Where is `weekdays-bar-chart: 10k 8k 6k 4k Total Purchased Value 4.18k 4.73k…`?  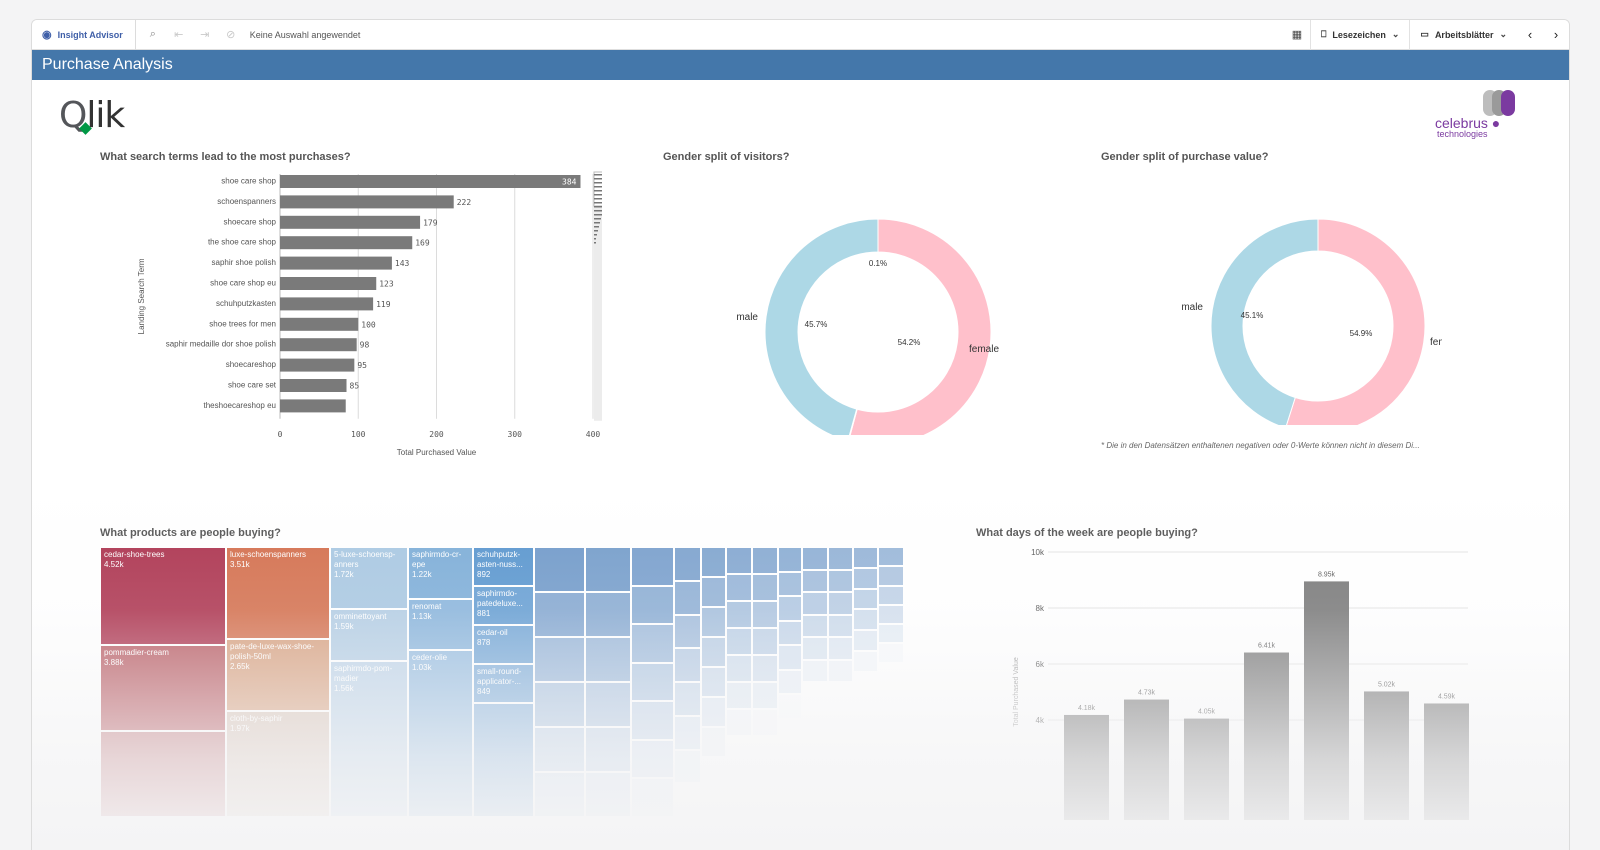
weekdays-bar-chart: 10k 8k 6k 4k Total Purchased Value 4.18k 4.73k… is located at coordinates (1222, 680).